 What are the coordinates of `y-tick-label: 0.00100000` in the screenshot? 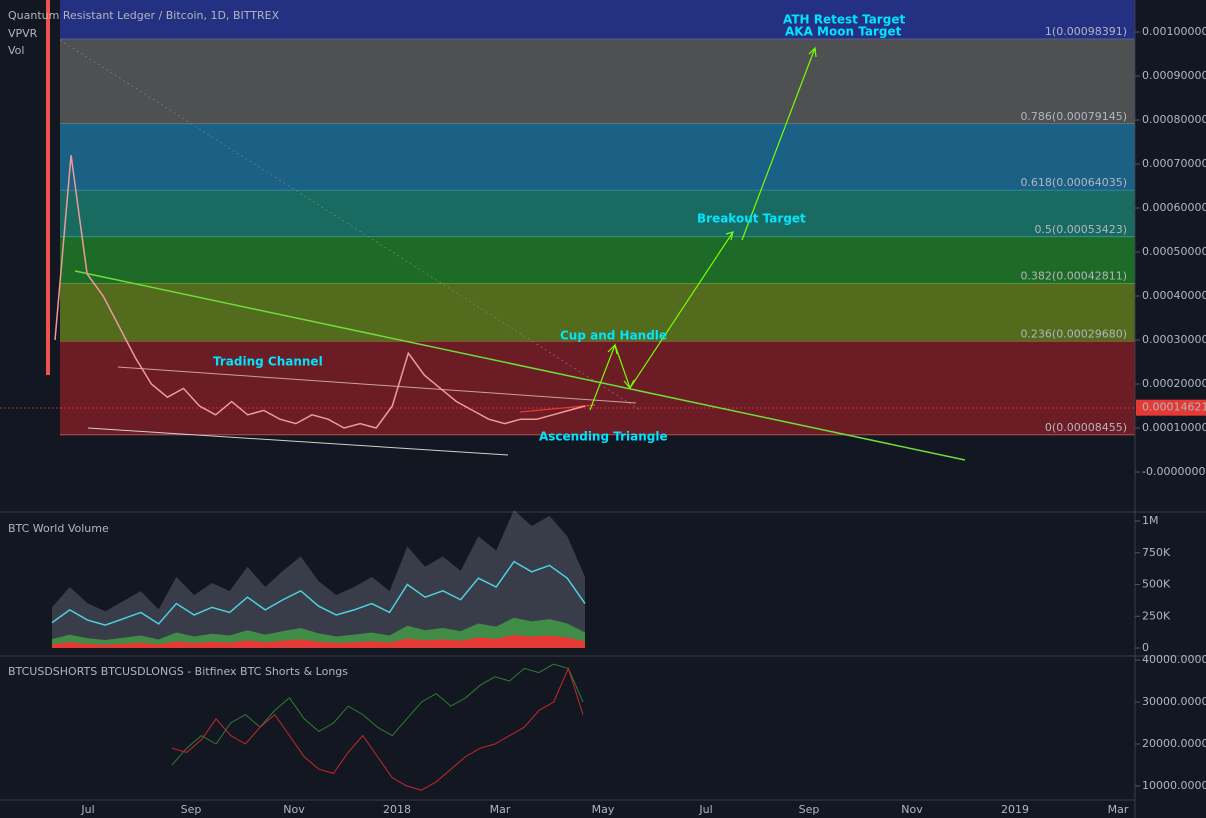 It's located at (1174, 31).